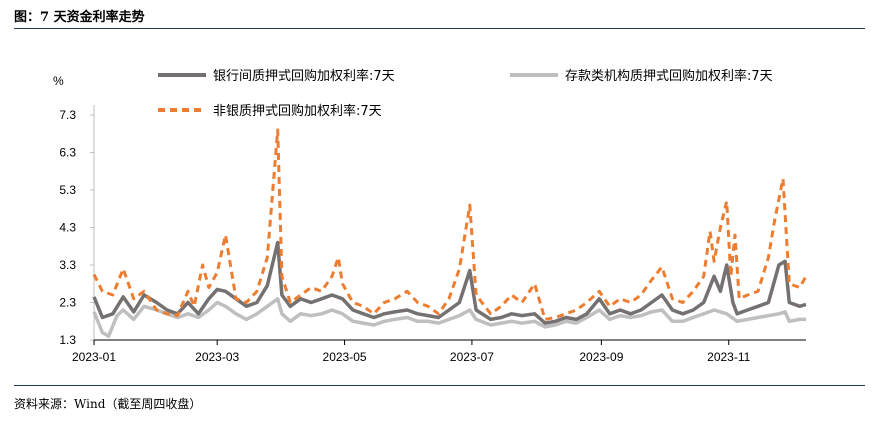 This screenshot has width=892, height=430. What do you see at coordinates (79, 17) in the screenshot?
I see `chart-title: 图：7 天资金利率走势` at bounding box center [79, 17].